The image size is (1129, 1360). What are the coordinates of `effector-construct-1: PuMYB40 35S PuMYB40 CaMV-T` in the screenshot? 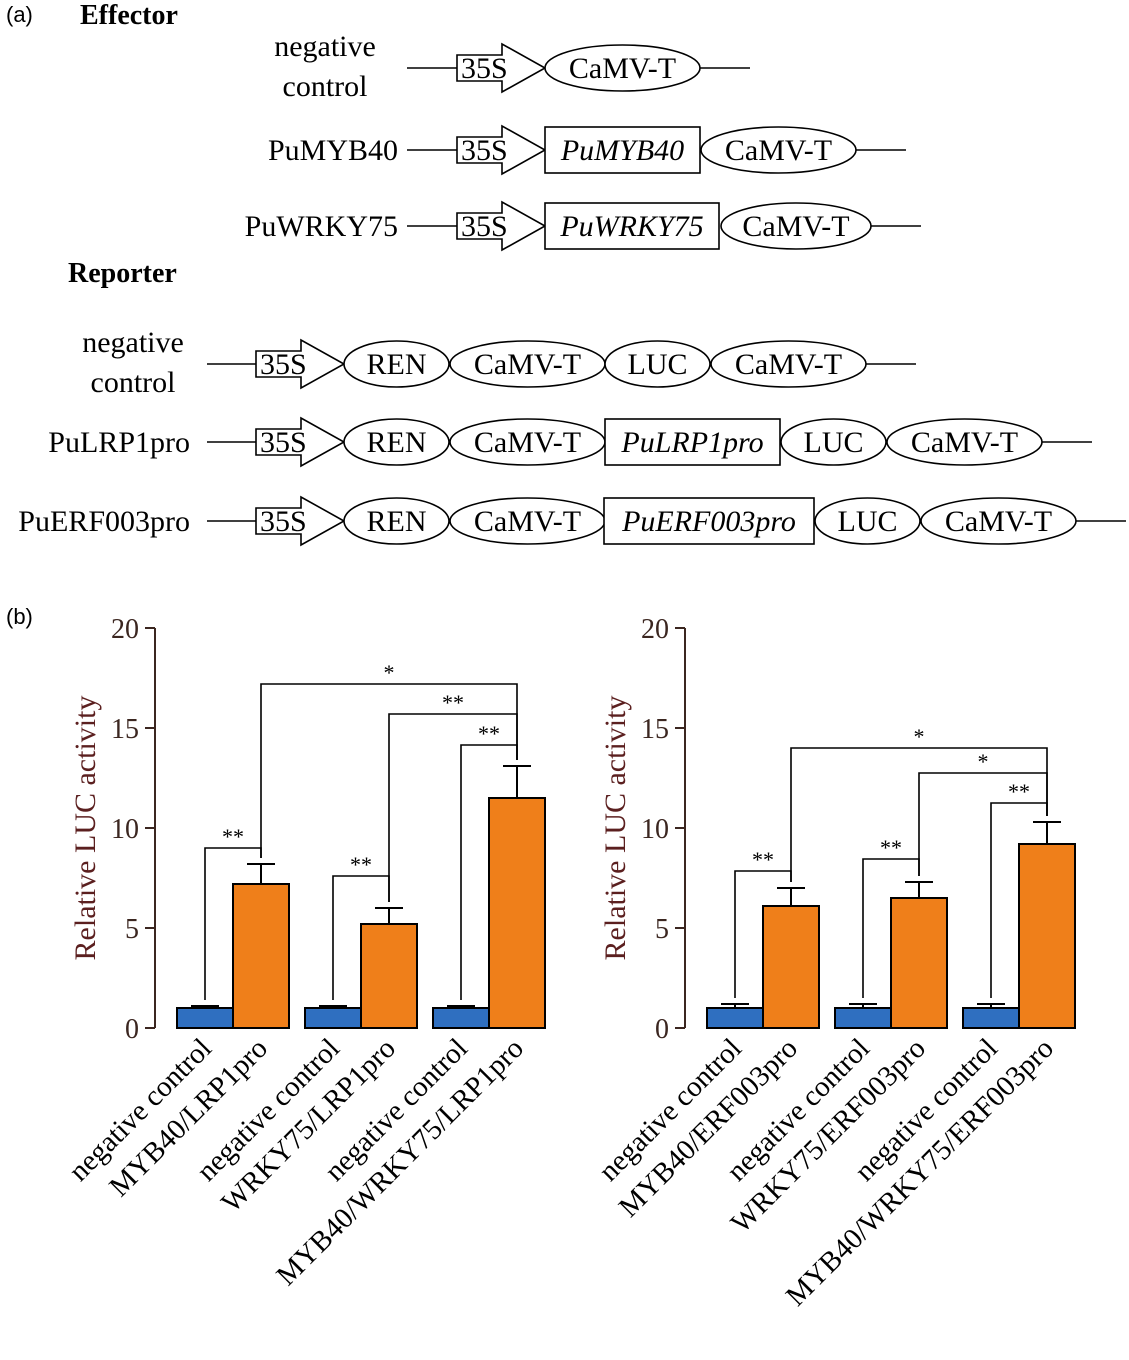 It's located at (587, 150).